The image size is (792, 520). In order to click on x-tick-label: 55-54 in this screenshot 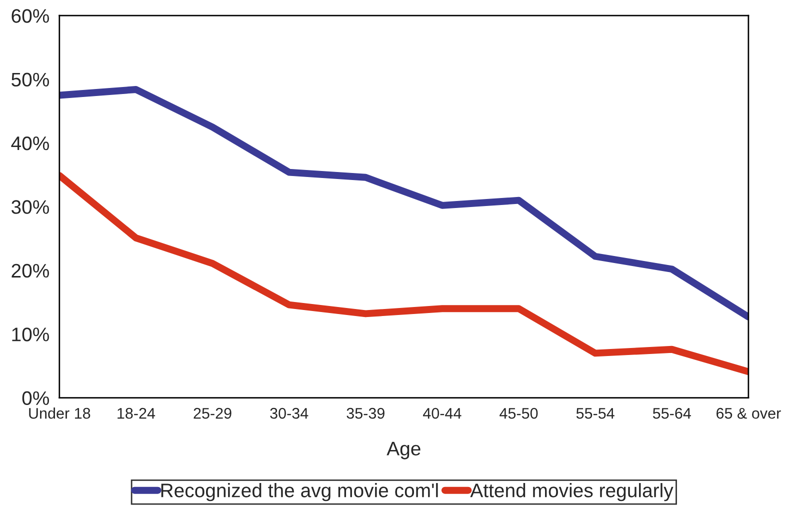, I will do `click(595, 413)`.